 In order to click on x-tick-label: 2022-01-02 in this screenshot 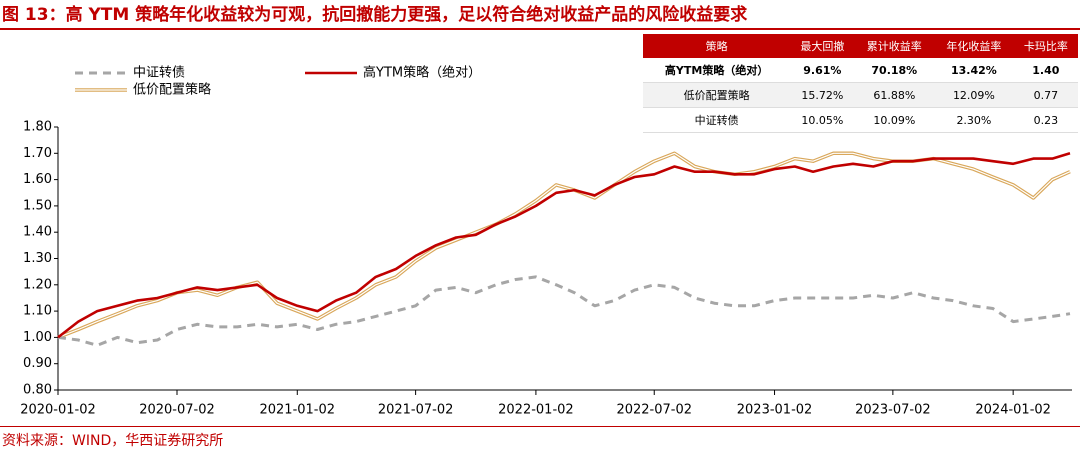, I will do `click(536, 410)`.